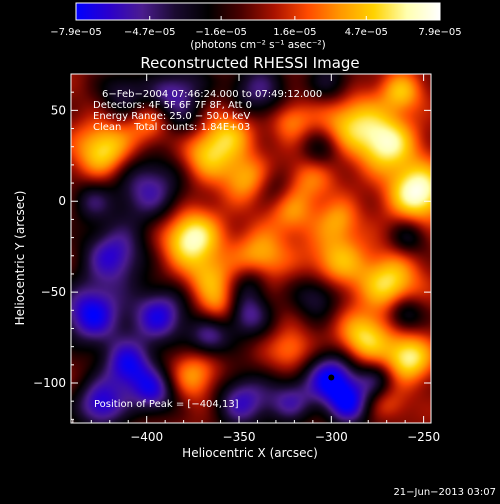  I want to click on y-tick-label: 0, so click(62, 201).